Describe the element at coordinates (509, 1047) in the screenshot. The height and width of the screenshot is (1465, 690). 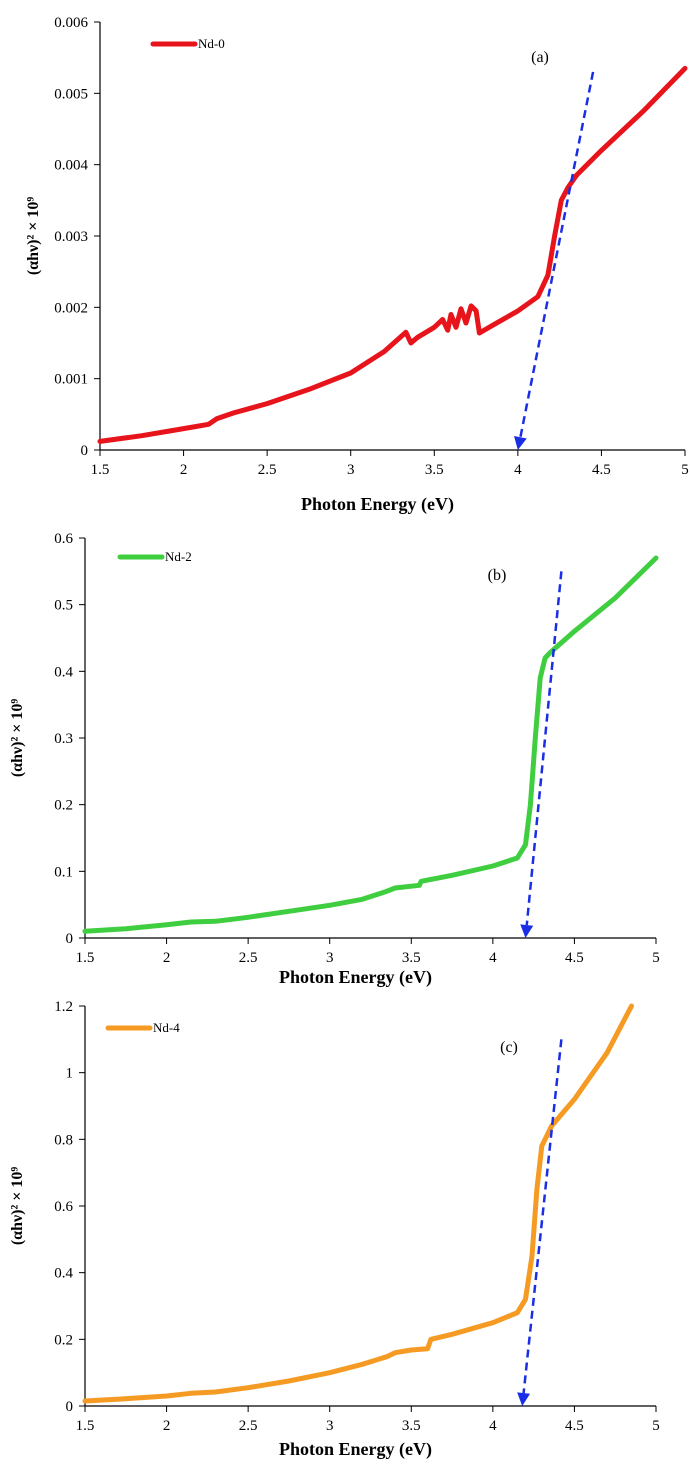
I see `panel-label-c: (c)` at that location.